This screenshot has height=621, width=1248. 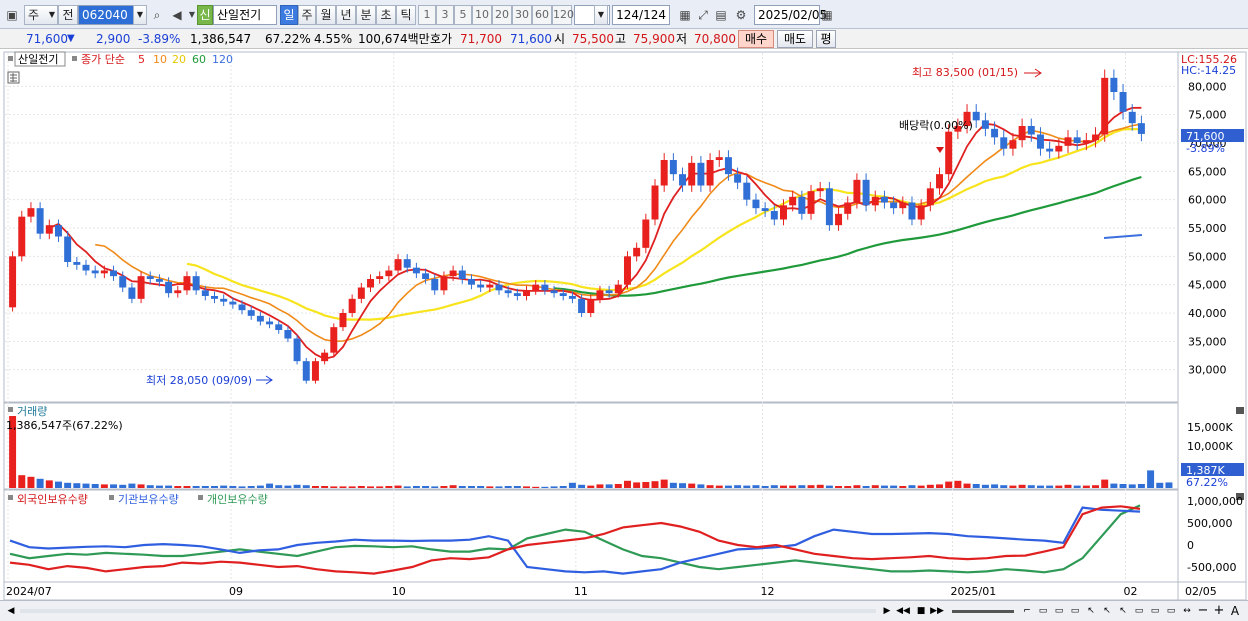 What do you see at coordinates (790, 15) in the screenshot?
I see `date-input: 2025/02/05` at bounding box center [790, 15].